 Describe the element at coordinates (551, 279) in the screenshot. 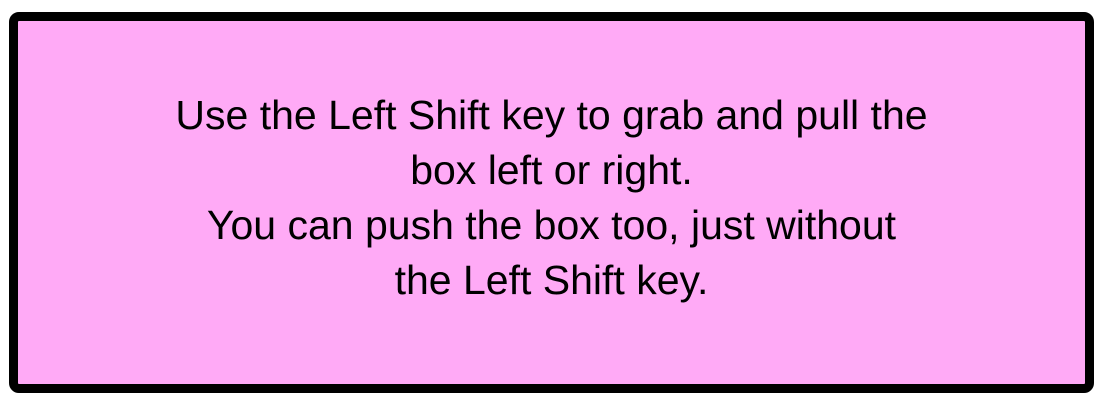

I see `instruction-line-4: the Left Shift key.` at that location.